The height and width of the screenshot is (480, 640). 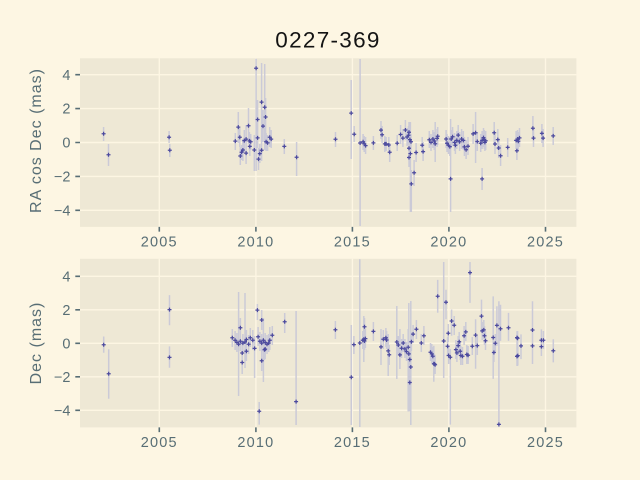 I want to click on svg-text: 0227-369, so click(x=328, y=40).